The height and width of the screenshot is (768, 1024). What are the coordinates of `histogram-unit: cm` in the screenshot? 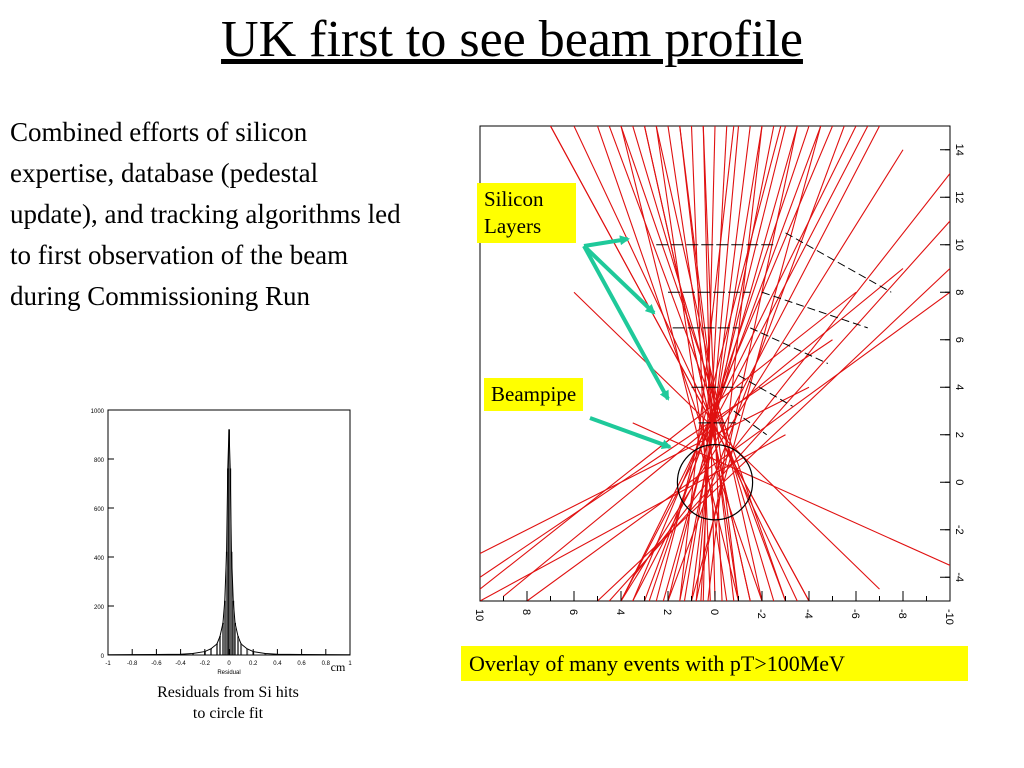 It's located at (338, 667).